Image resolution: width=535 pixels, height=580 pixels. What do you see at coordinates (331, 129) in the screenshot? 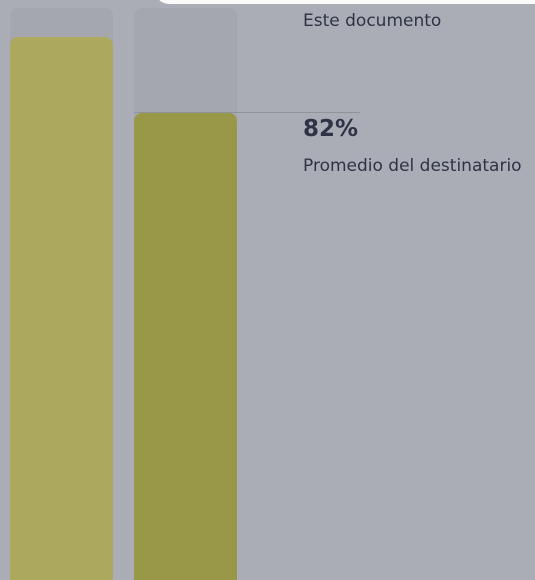
I see `recipient-average-value: 82%` at bounding box center [331, 129].